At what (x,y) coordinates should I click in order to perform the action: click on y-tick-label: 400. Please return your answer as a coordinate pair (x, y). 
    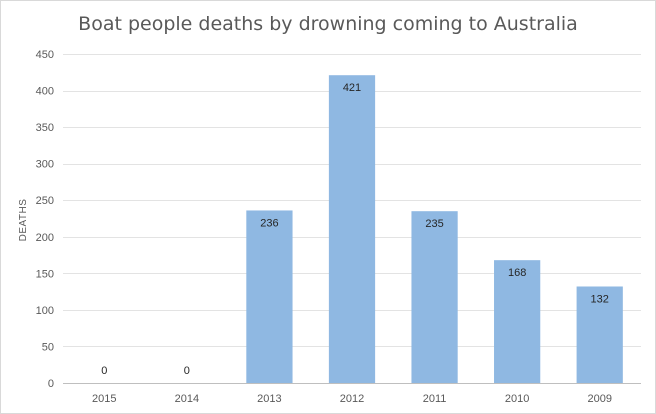
    Looking at the image, I should click on (45, 92).